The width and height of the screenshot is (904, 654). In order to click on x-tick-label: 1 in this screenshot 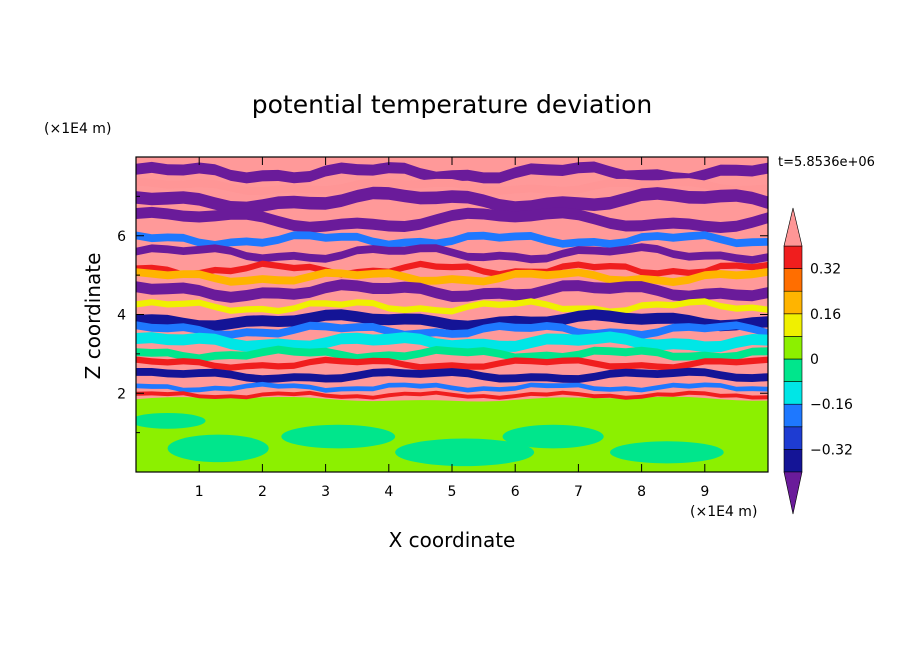, I will do `click(199, 492)`.